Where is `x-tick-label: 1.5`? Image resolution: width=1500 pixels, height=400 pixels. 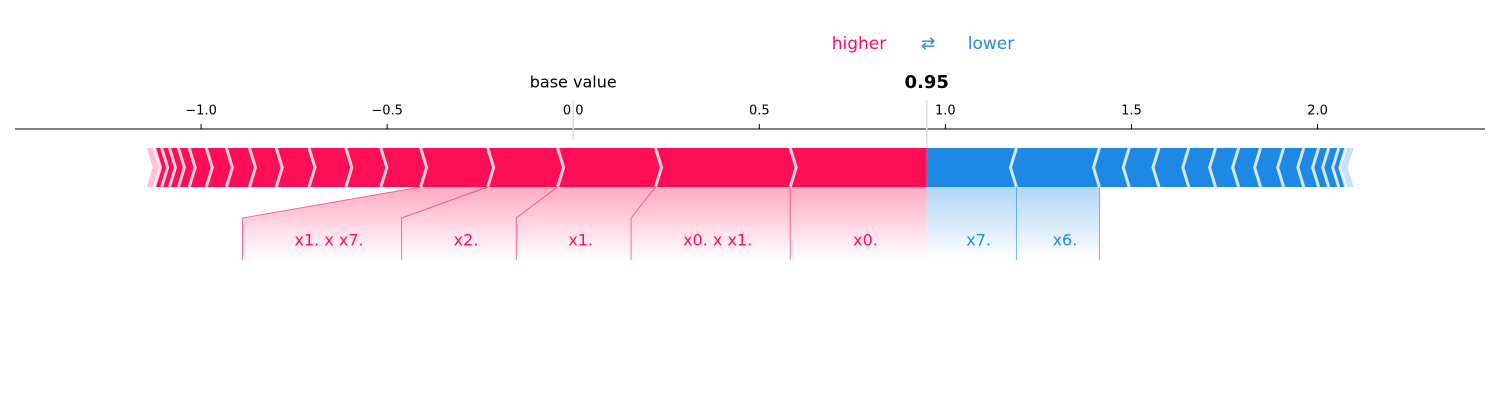
x-tick-label: 1.5 is located at coordinates (1131, 111).